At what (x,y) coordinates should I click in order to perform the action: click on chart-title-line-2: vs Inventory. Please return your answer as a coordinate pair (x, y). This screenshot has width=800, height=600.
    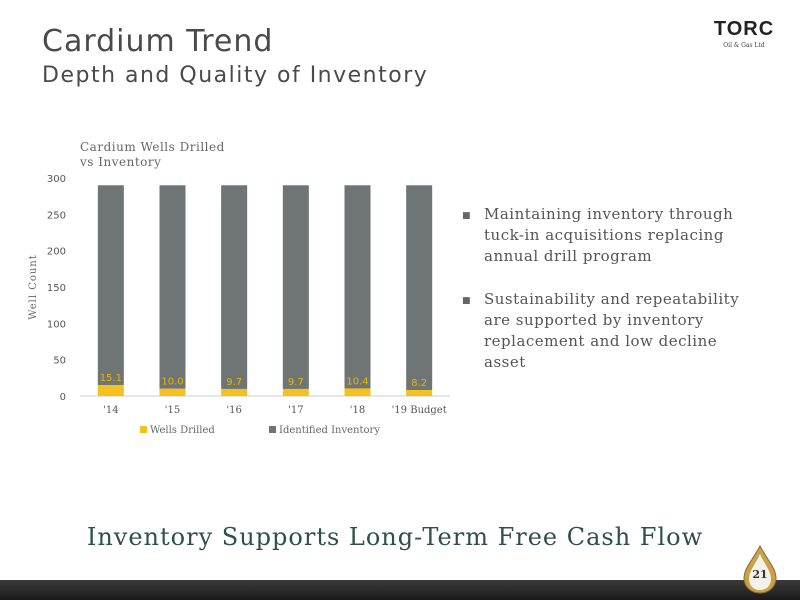
    Looking at the image, I should click on (121, 162).